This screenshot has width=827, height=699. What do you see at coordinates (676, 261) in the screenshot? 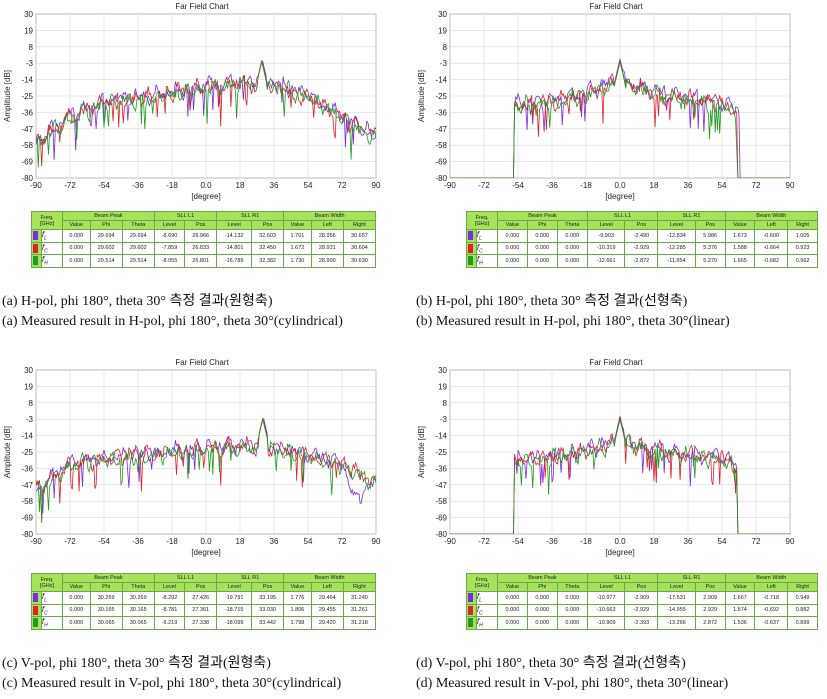
I see `table-cell: -11.954` at bounding box center [676, 261].